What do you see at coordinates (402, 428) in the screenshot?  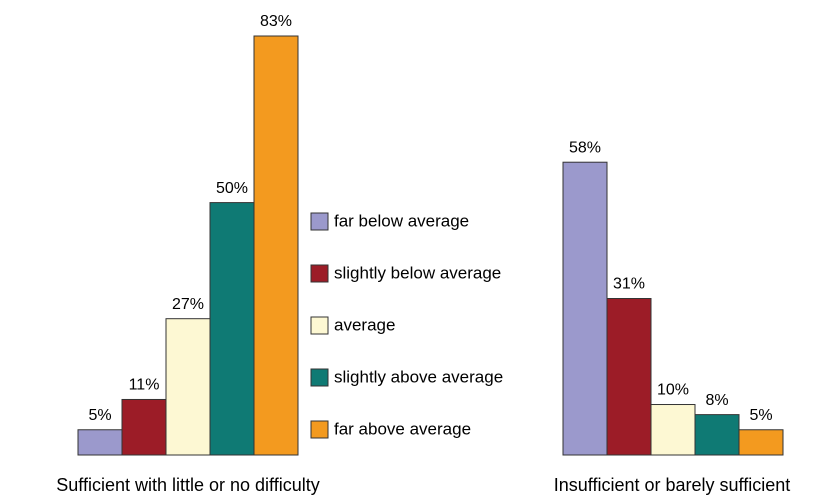 I see `legend-label: far above average` at bounding box center [402, 428].